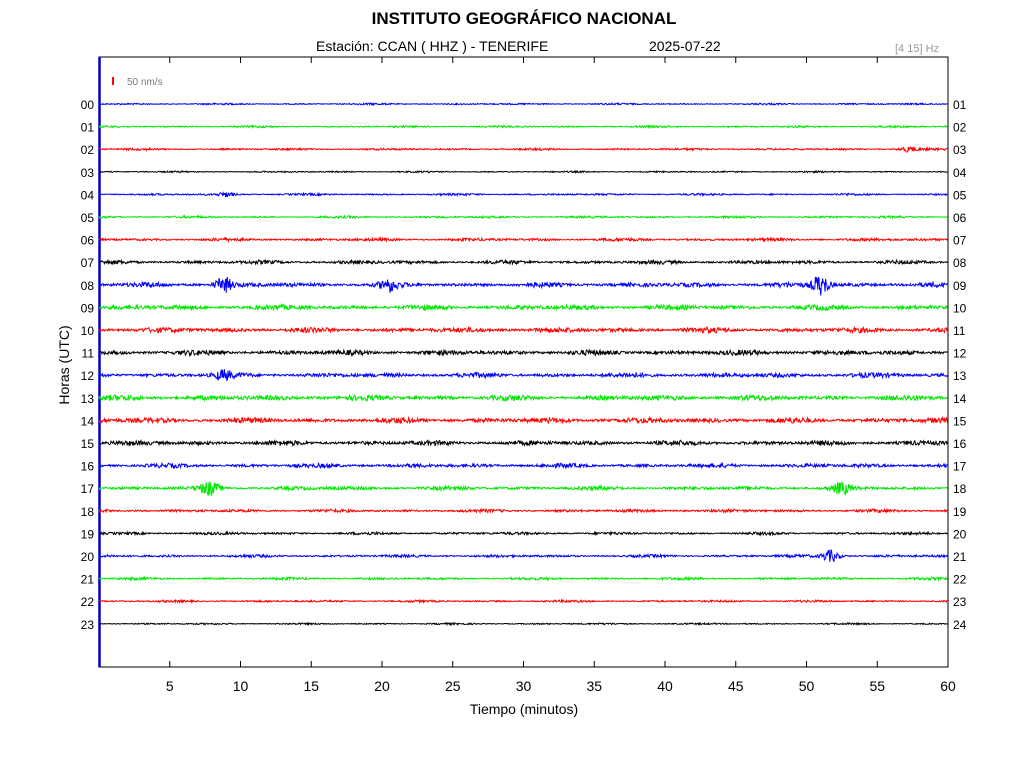  I want to click on right-hour-label: 21, so click(960, 557).